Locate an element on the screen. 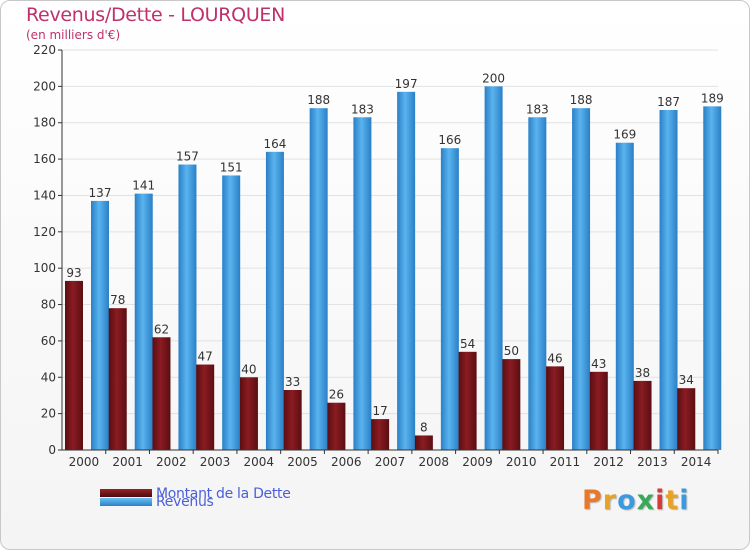 The image size is (750, 550). x-tick-label: 2005 is located at coordinates (302, 462).